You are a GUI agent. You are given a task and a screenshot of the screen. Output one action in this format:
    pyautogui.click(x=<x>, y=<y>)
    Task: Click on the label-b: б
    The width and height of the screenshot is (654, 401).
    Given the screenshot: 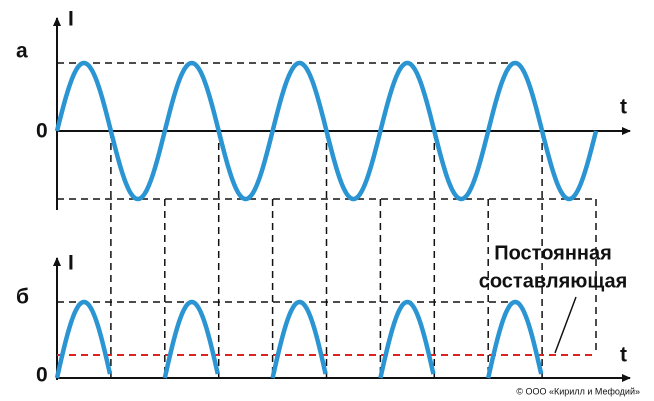 What is the action you would take?
    pyautogui.click(x=22, y=297)
    